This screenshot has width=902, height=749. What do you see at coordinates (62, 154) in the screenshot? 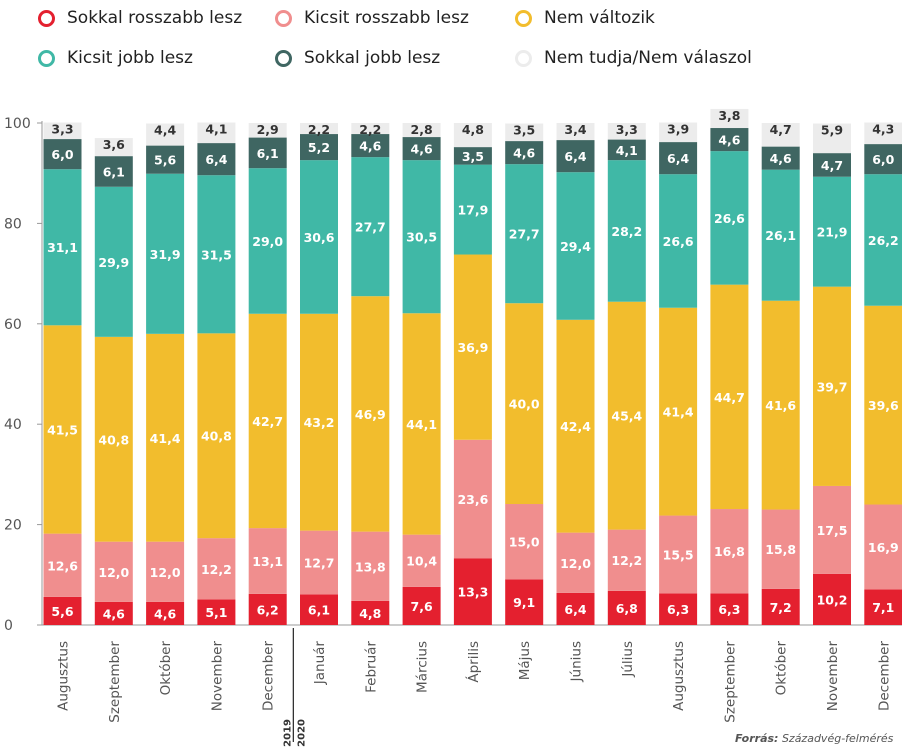
I see `data-label: 6,0` at bounding box center [62, 154].